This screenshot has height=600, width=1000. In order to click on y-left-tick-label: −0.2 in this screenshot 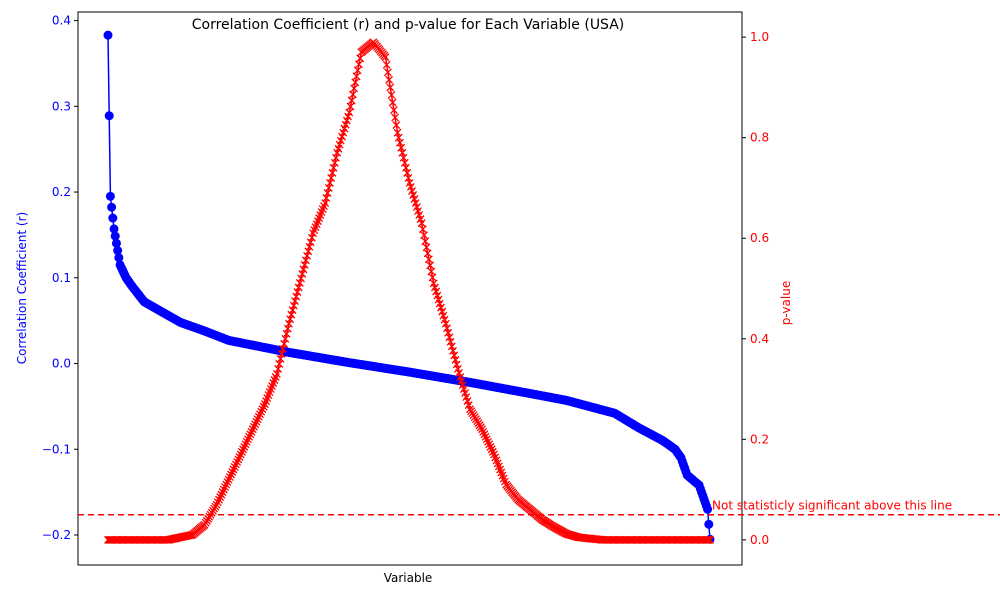, I will do `click(56, 535)`.